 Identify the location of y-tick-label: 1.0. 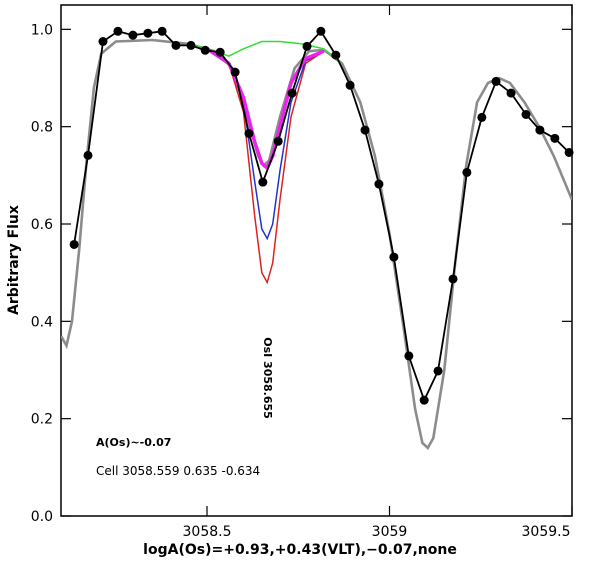
(42, 30).